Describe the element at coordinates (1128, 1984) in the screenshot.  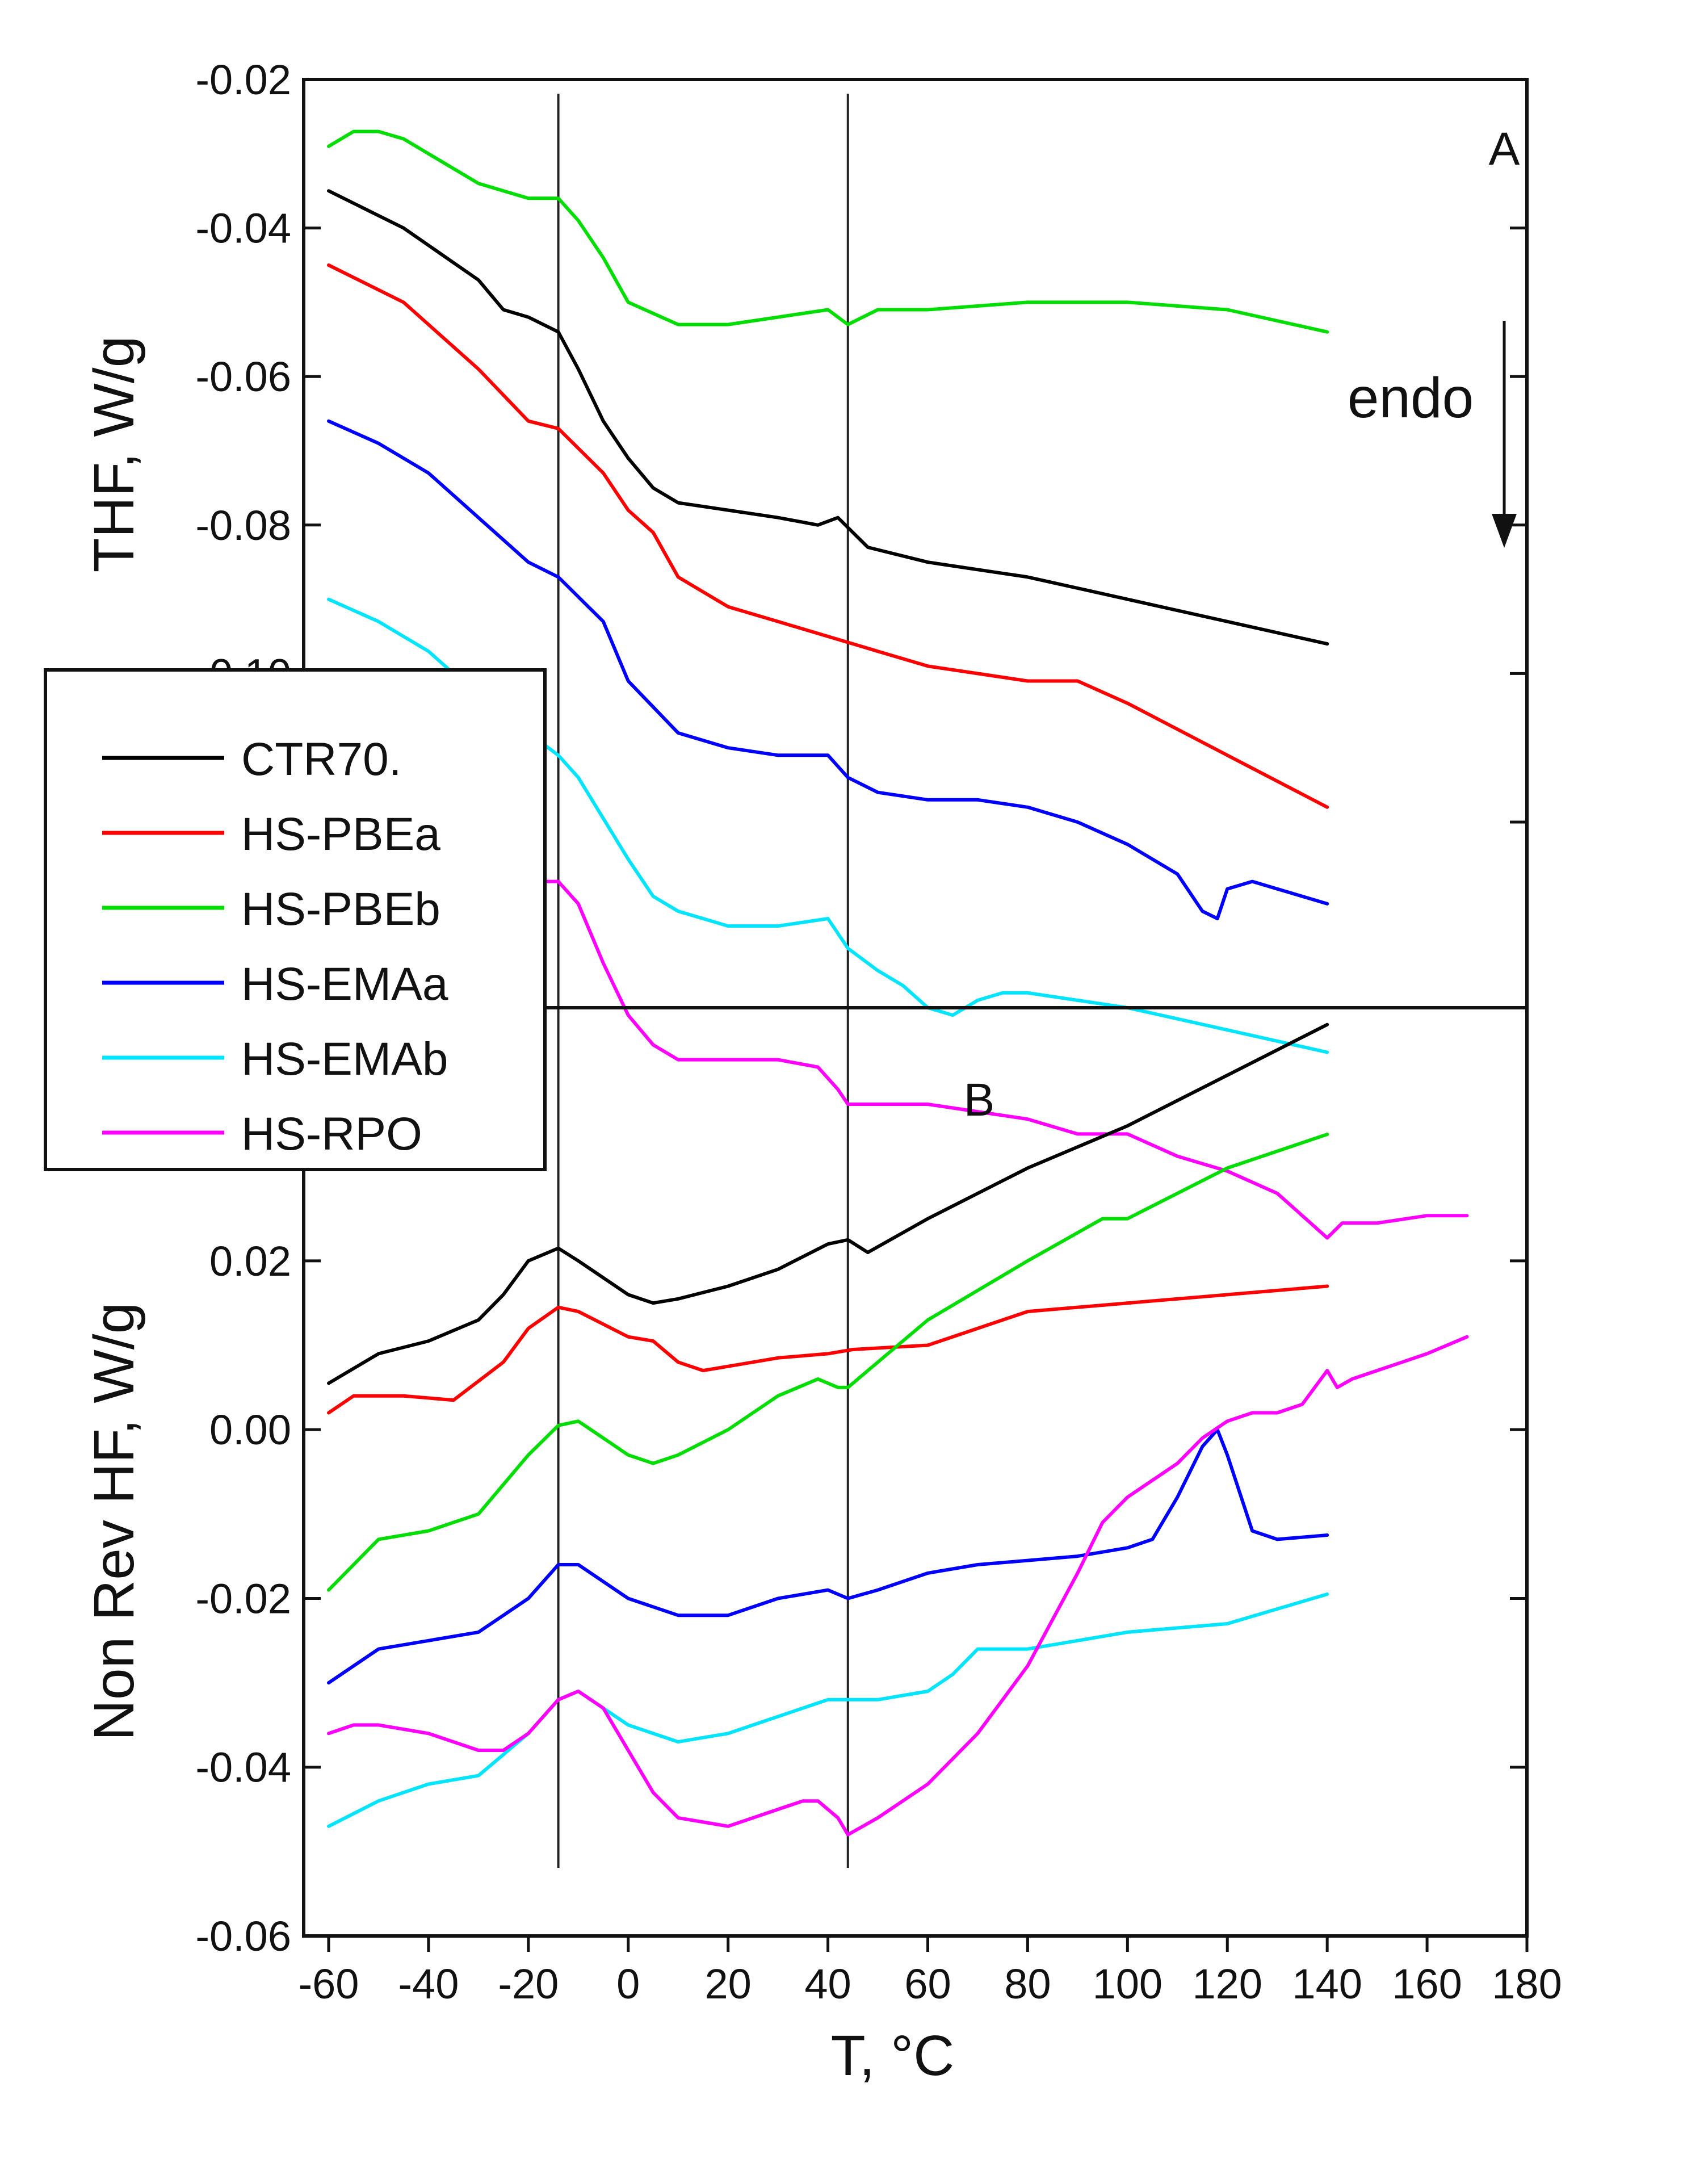
I see `x-tick-label: 100` at that location.